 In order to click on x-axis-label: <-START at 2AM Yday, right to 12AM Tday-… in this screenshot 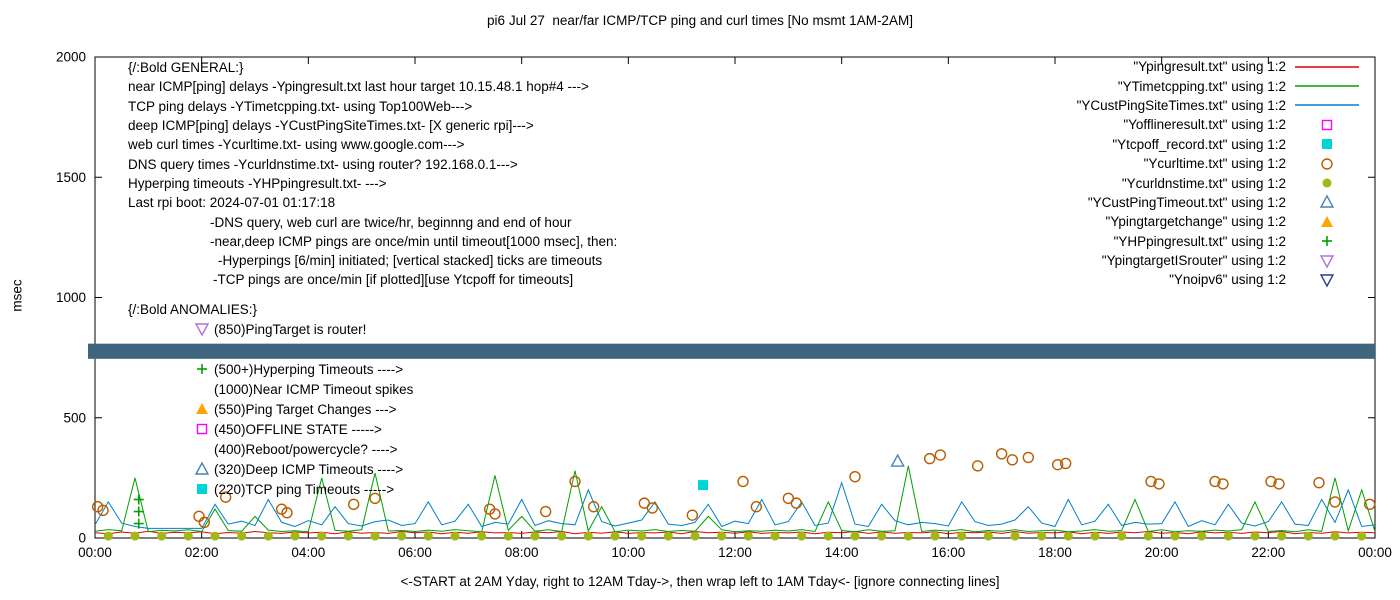, I will do `click(700, 581)`.